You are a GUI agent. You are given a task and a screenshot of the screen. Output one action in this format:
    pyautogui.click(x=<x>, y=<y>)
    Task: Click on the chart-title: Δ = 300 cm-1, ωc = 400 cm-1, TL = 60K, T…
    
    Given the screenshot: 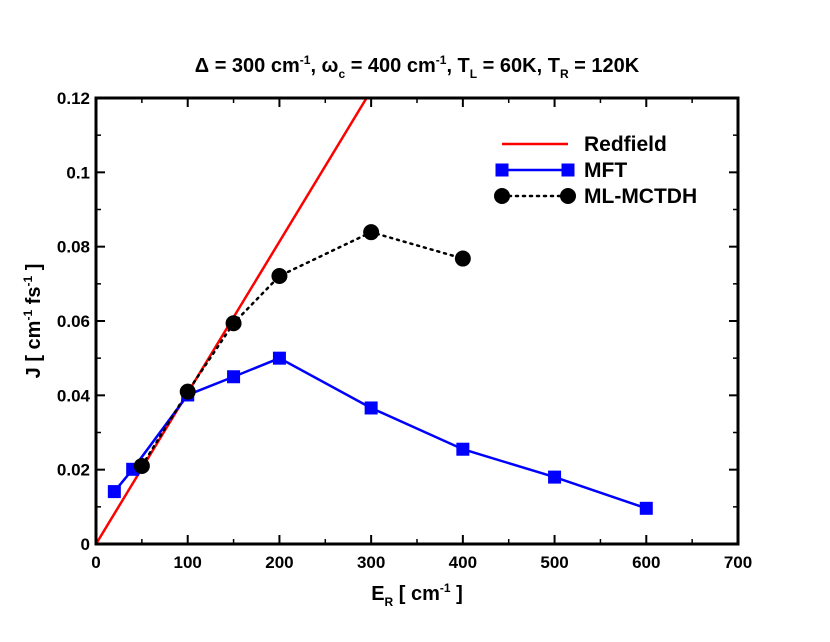 What is the action you would take?
    pyautogui.click(x=417, y=67)
    